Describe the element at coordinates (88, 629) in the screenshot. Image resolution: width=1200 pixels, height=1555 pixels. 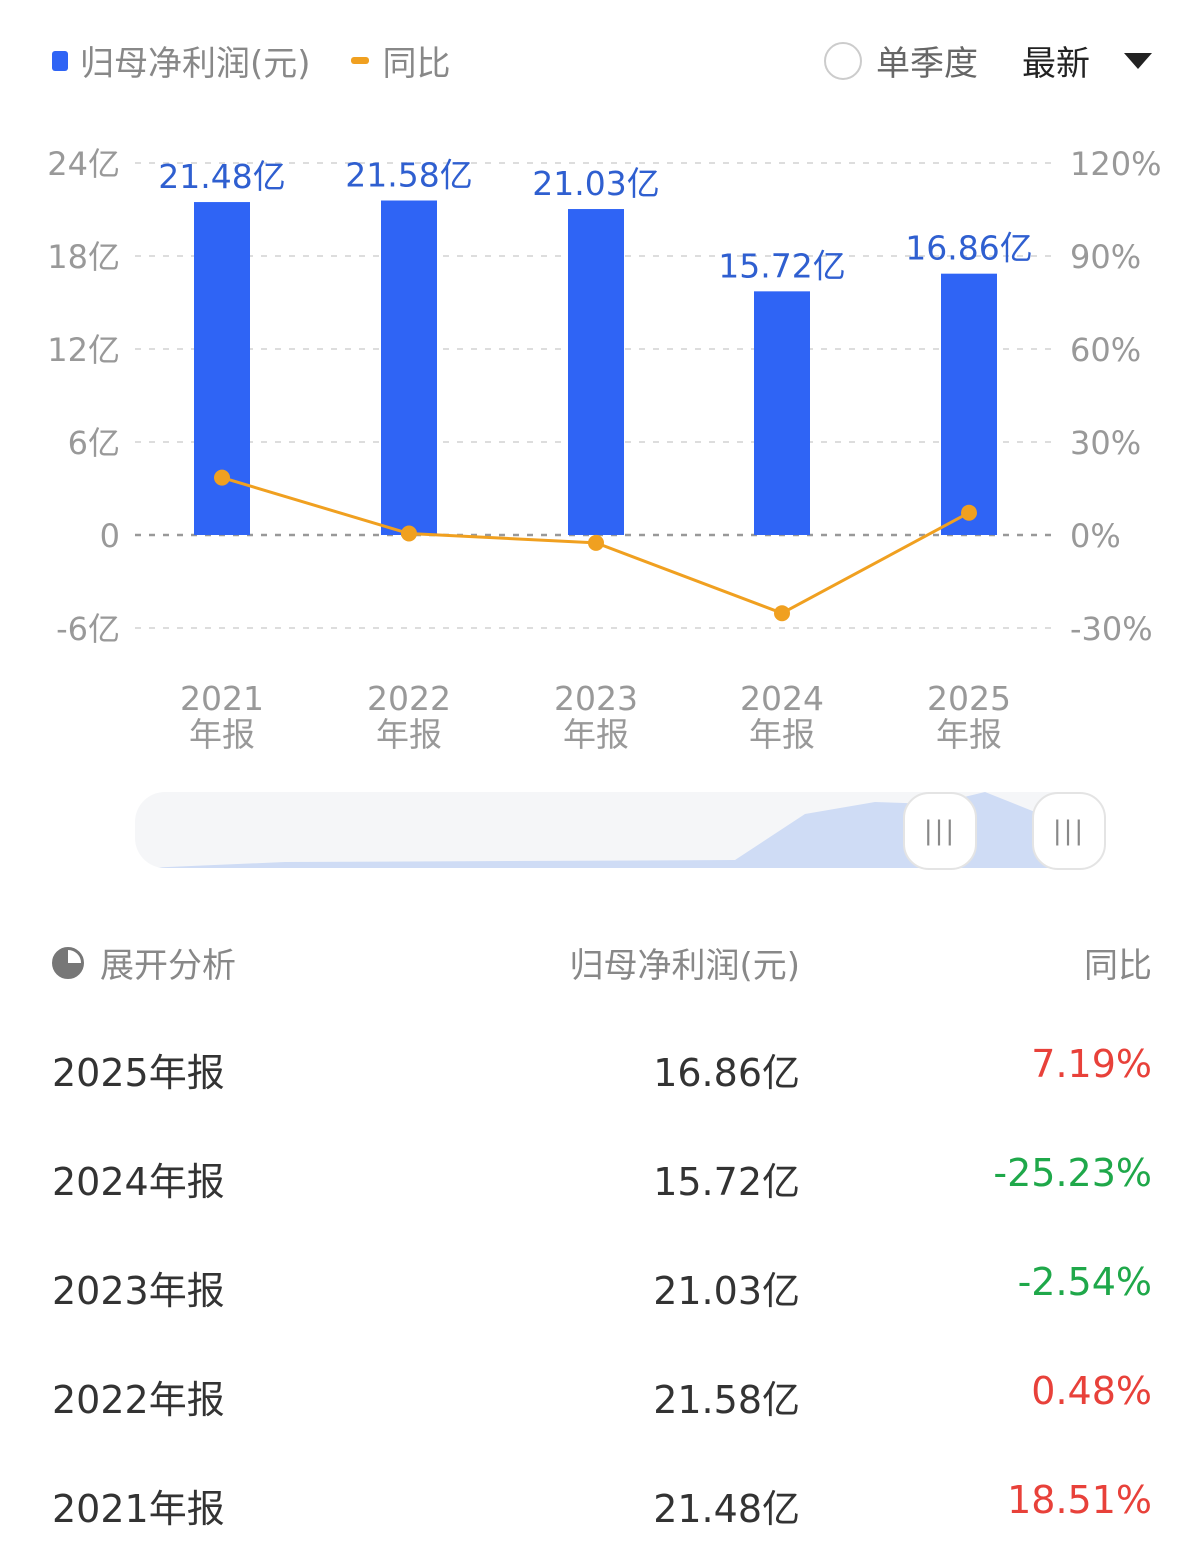
I see `left-tick-label: -6亿` at that location.